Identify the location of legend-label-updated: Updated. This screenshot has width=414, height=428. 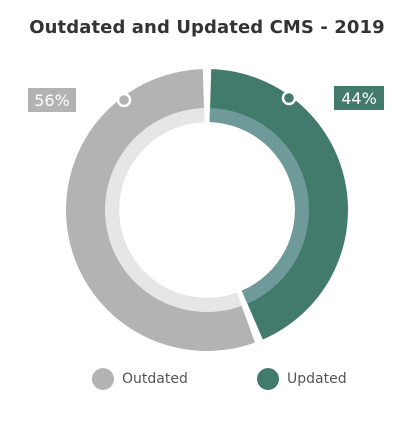
(317, 379).